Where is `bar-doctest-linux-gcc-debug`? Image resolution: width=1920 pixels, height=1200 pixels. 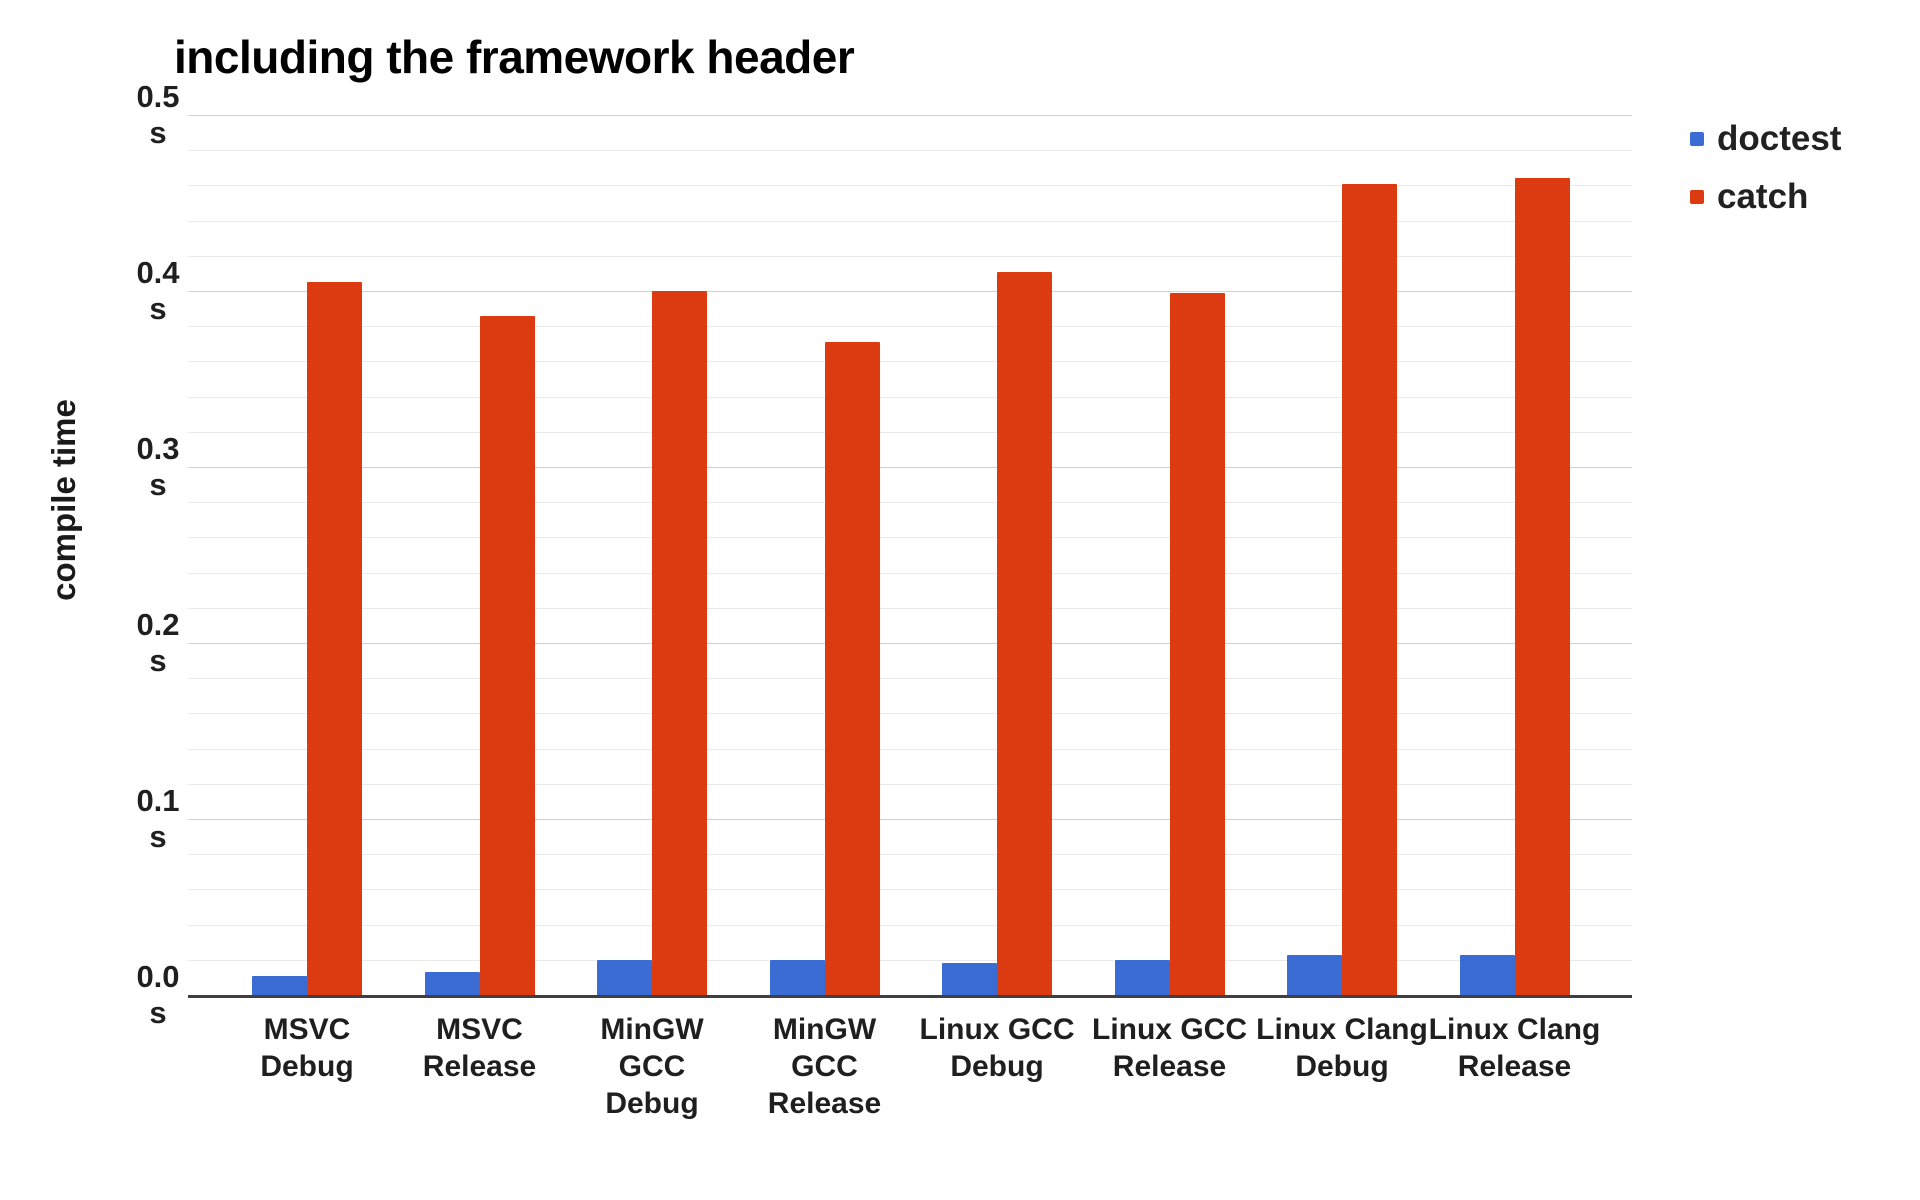 bar-doctest-linux-gcc-debug is located at coordinates (969, 979).